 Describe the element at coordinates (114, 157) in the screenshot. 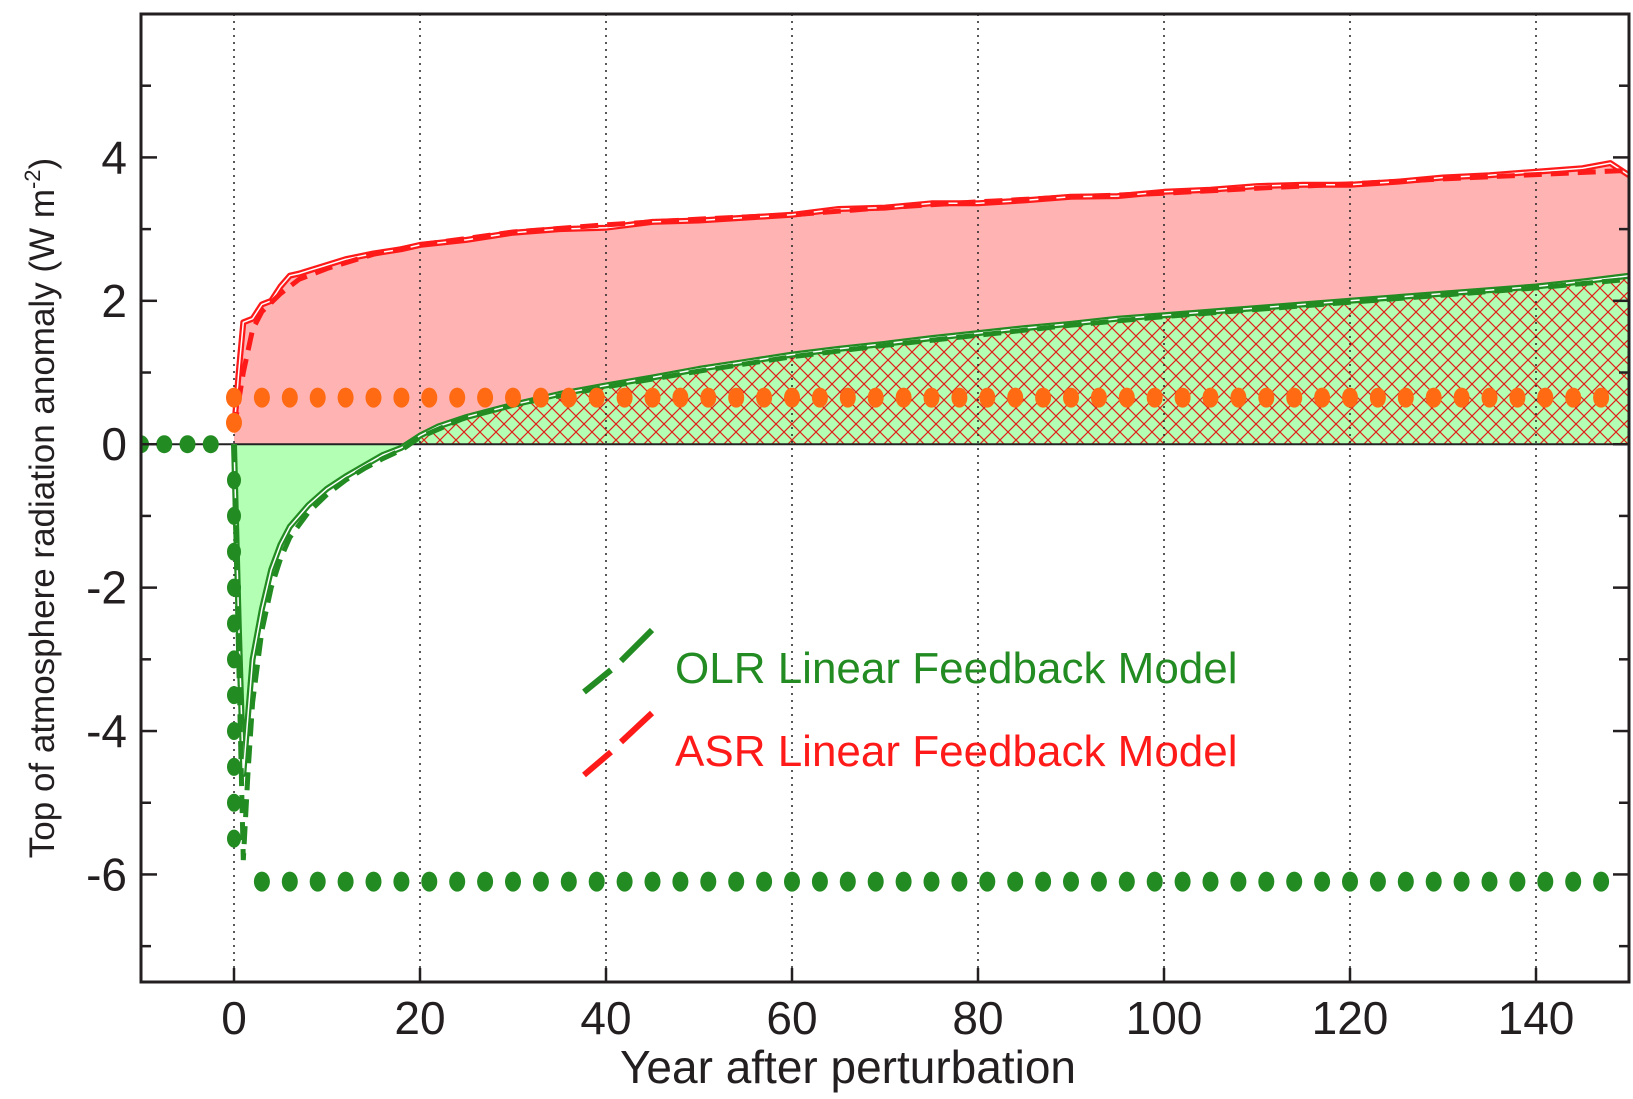

I see `y-tick-label: 4` at that location.